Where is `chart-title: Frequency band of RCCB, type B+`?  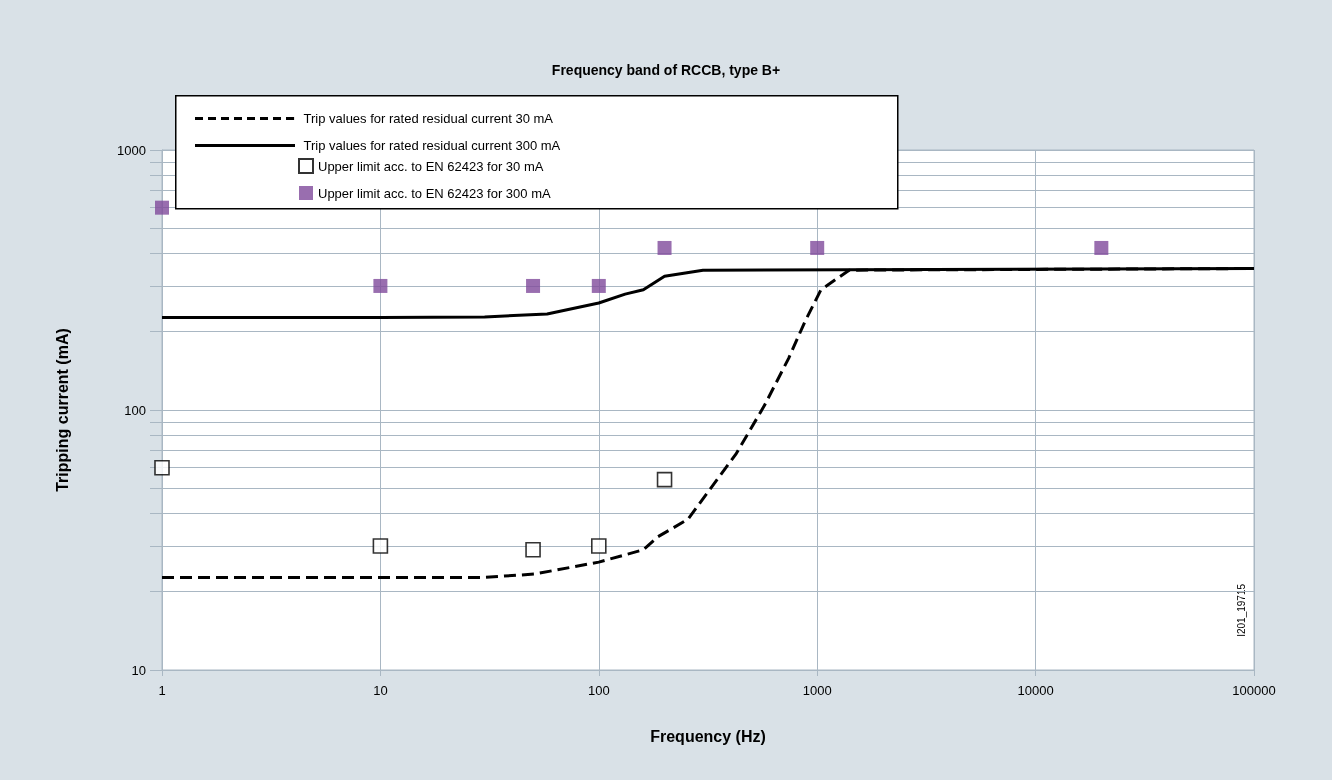 chart-title: Frequency band of RCCB, type B+ is located at coordinates (666, 70).